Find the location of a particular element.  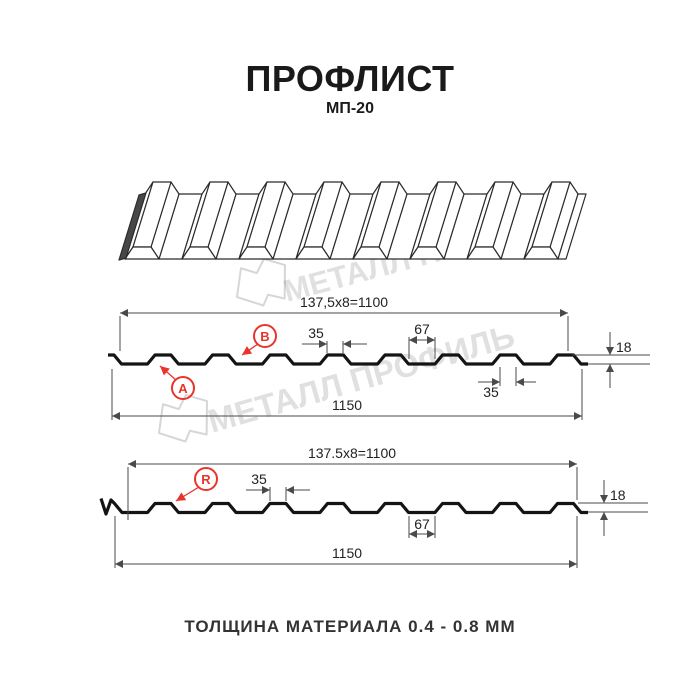

dim-module-reverse-text: 137.5x8=1100 is located at coordinates (352, 453).